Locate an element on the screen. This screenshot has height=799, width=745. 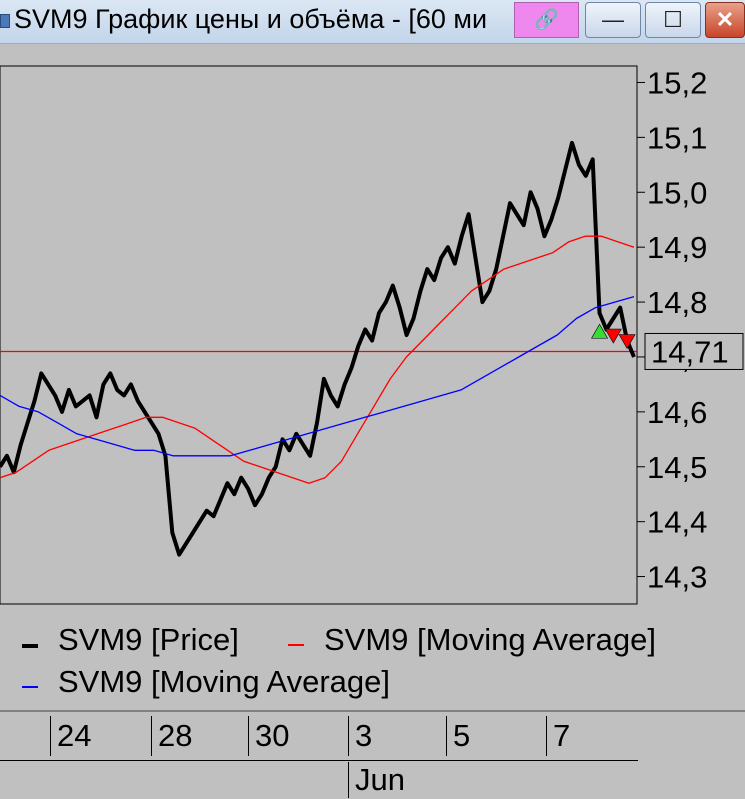
maximize-button: ☐ is located at coordinates (673, 20).